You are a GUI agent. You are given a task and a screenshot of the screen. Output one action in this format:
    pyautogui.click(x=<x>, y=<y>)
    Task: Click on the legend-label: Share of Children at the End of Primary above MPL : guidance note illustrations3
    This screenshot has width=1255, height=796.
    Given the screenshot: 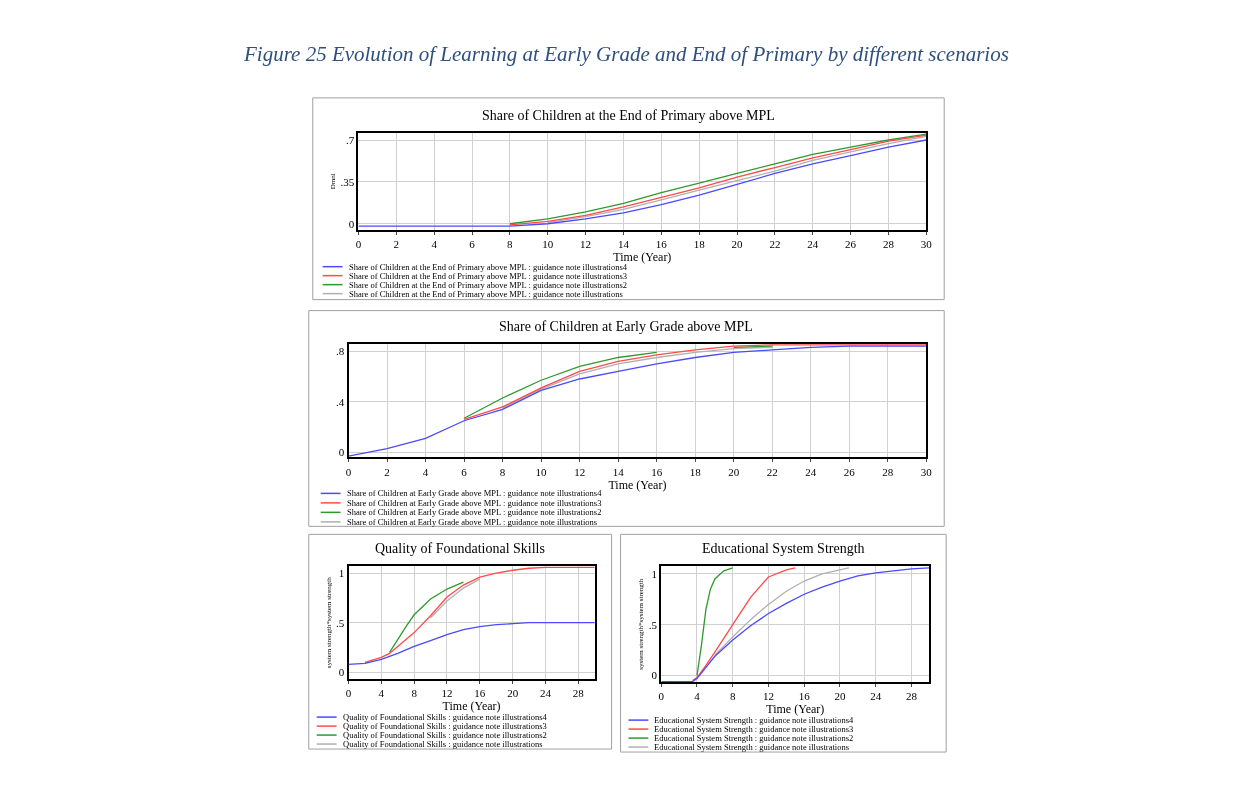 What is the action you would take?
    pyautogui.click(x=488, y=276)
    